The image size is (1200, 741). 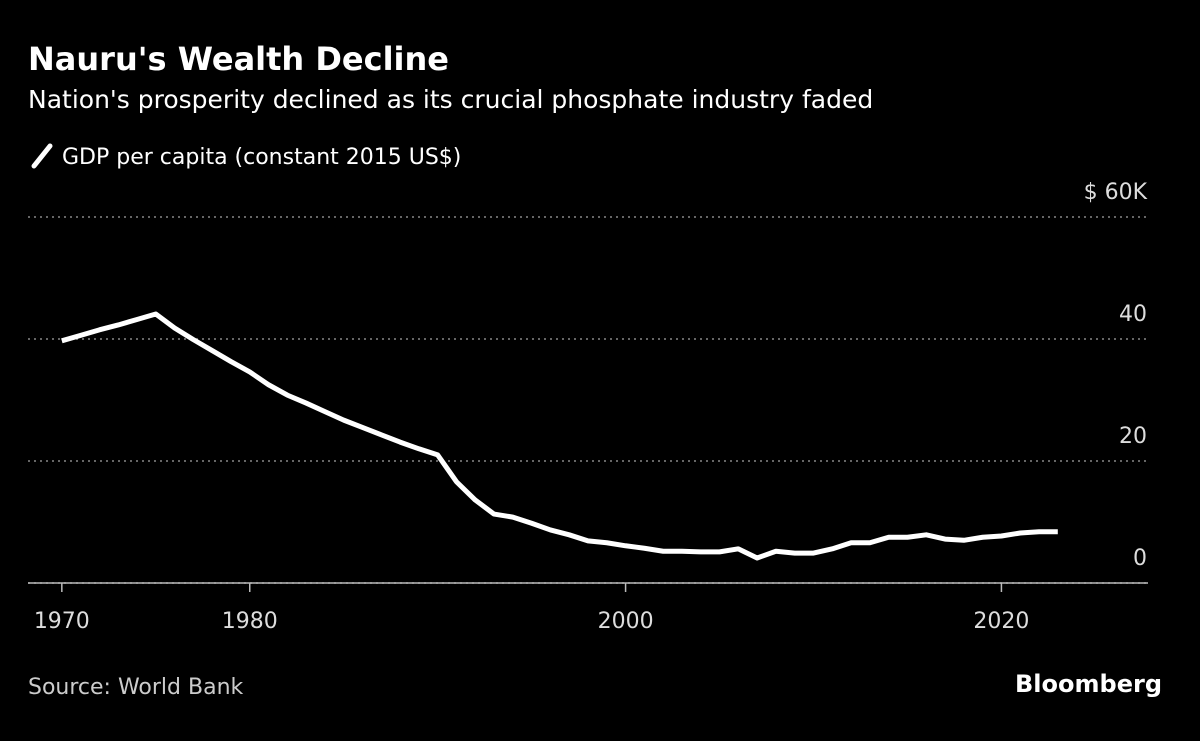 I want to click on y-tick-label: 0, so click(x=1140, y=558).